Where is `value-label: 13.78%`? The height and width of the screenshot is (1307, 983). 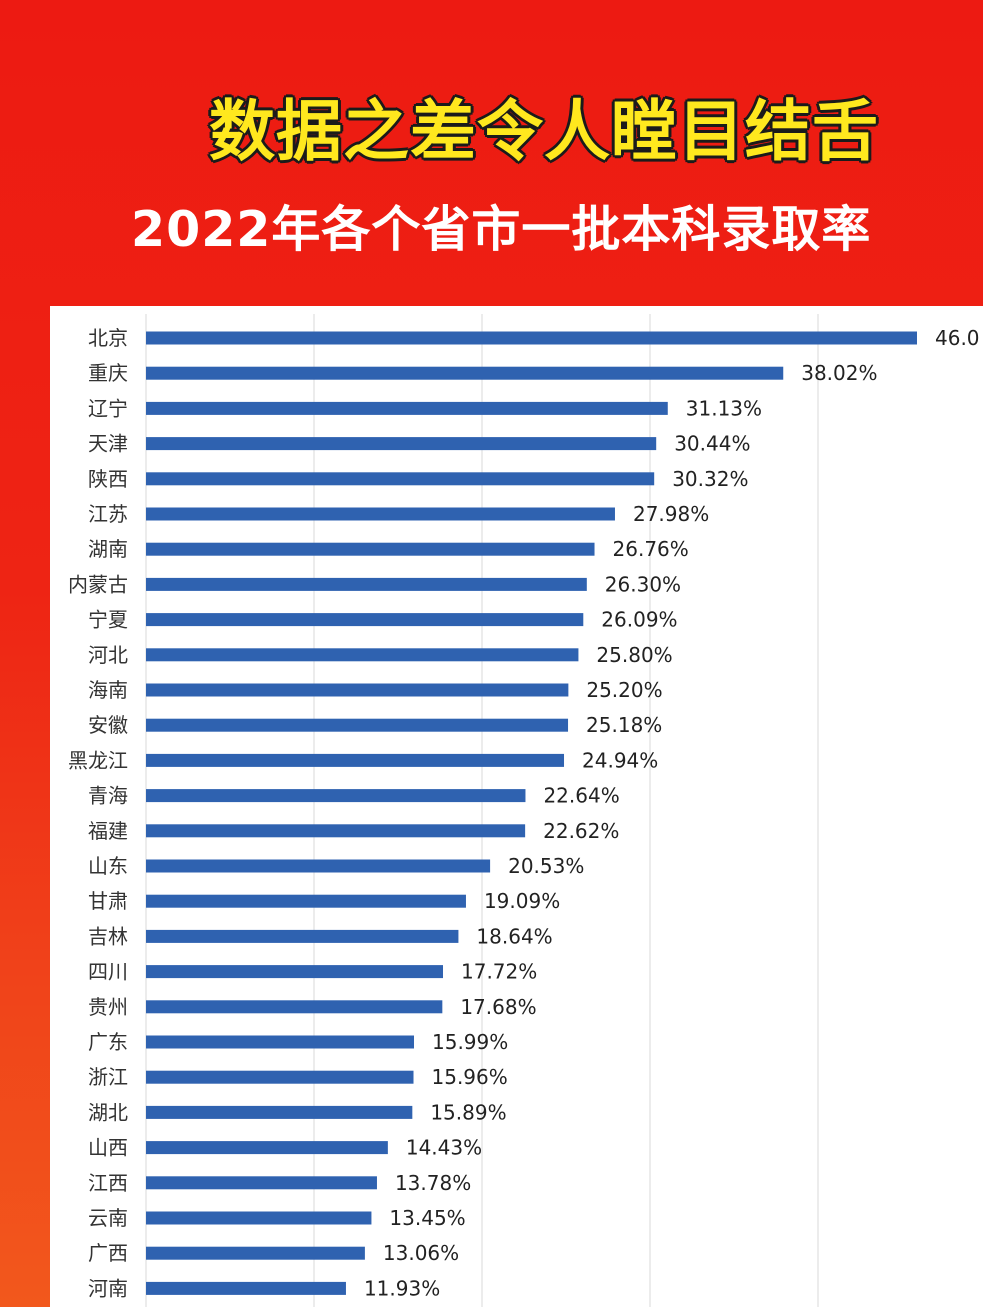
value-label: 13.78% is located at coordinates (433, 1183).